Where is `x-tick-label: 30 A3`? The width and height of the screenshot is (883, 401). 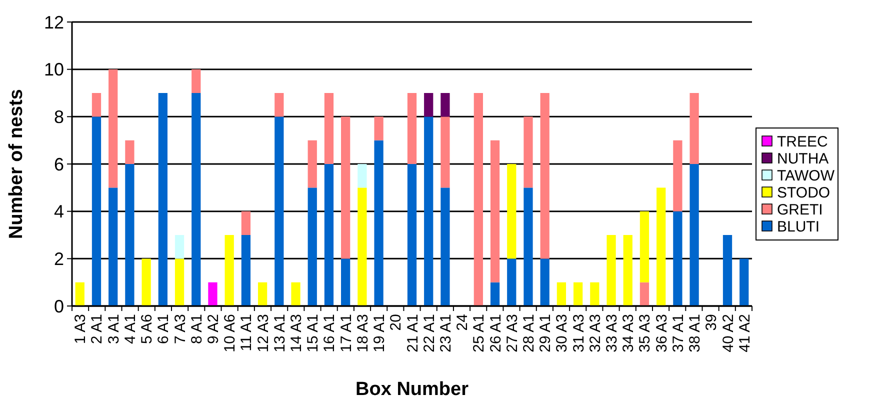
x-tick-label: 30 A3 is located at coordinates (562, 333).